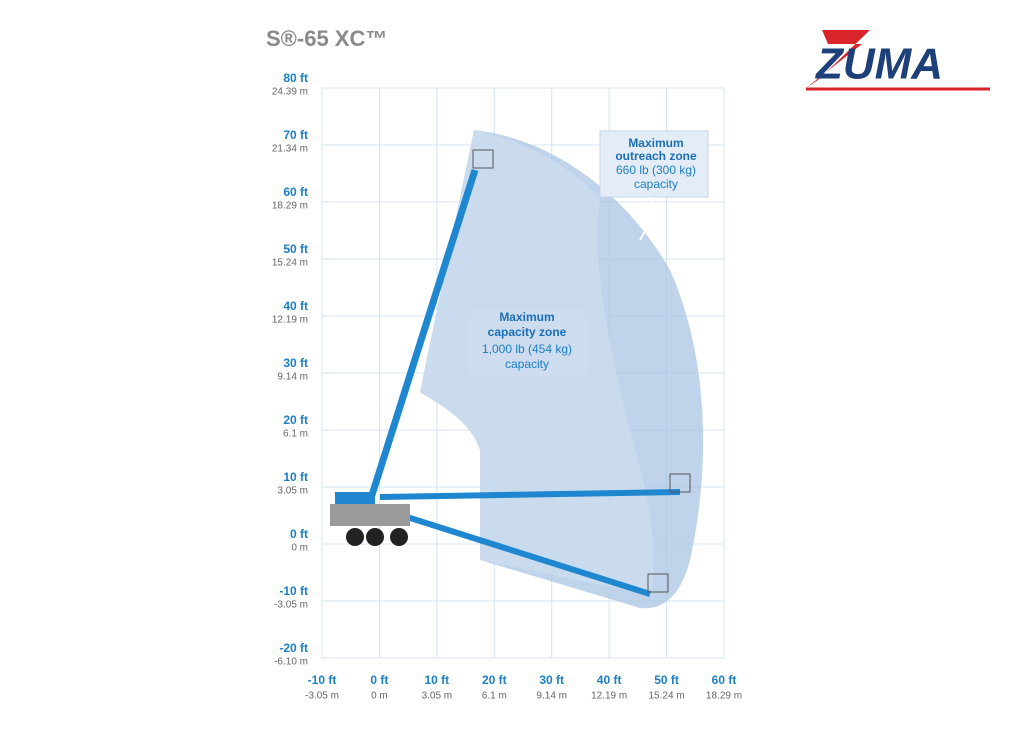 The width and height of the screenshot is (1024, 731). I want to click on y-label-m: 21.34 m, so click(290, 149).